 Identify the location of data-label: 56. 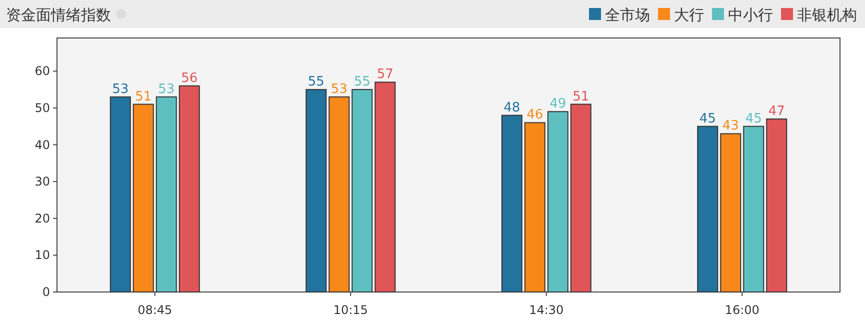
(189, 78).